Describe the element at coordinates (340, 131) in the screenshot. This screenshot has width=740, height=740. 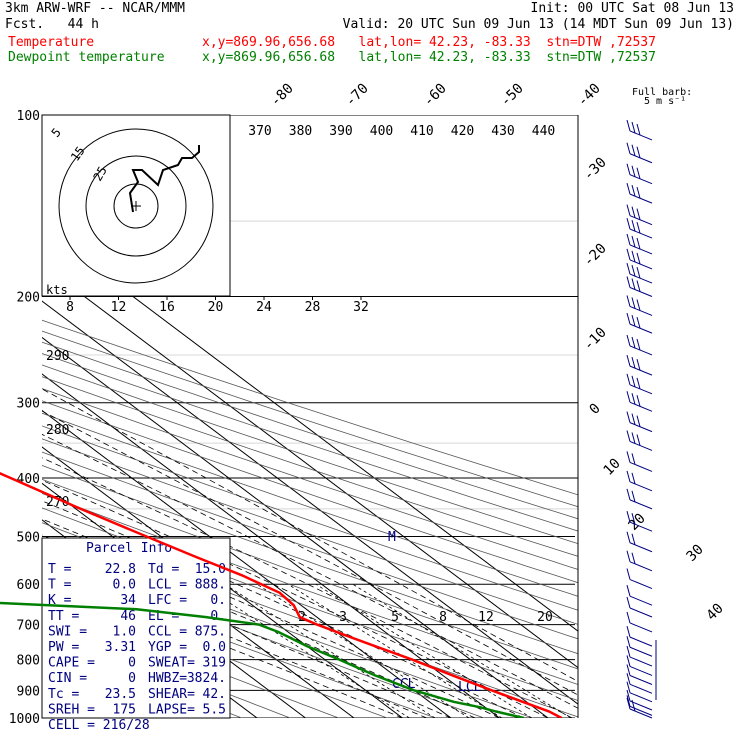
I see `theta-label: 390` at that location.